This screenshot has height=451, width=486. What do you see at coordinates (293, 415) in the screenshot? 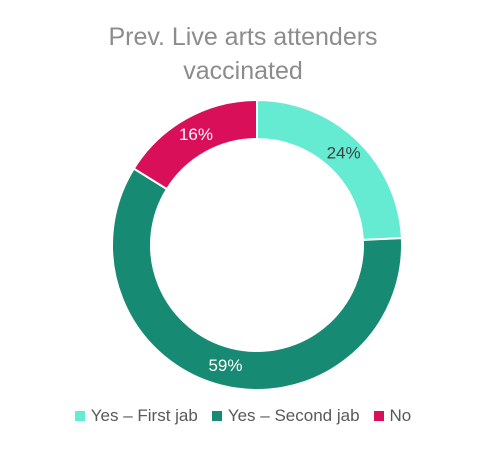
I see `legend-label: Yes – Second jab` at bounding box center [293, 415].